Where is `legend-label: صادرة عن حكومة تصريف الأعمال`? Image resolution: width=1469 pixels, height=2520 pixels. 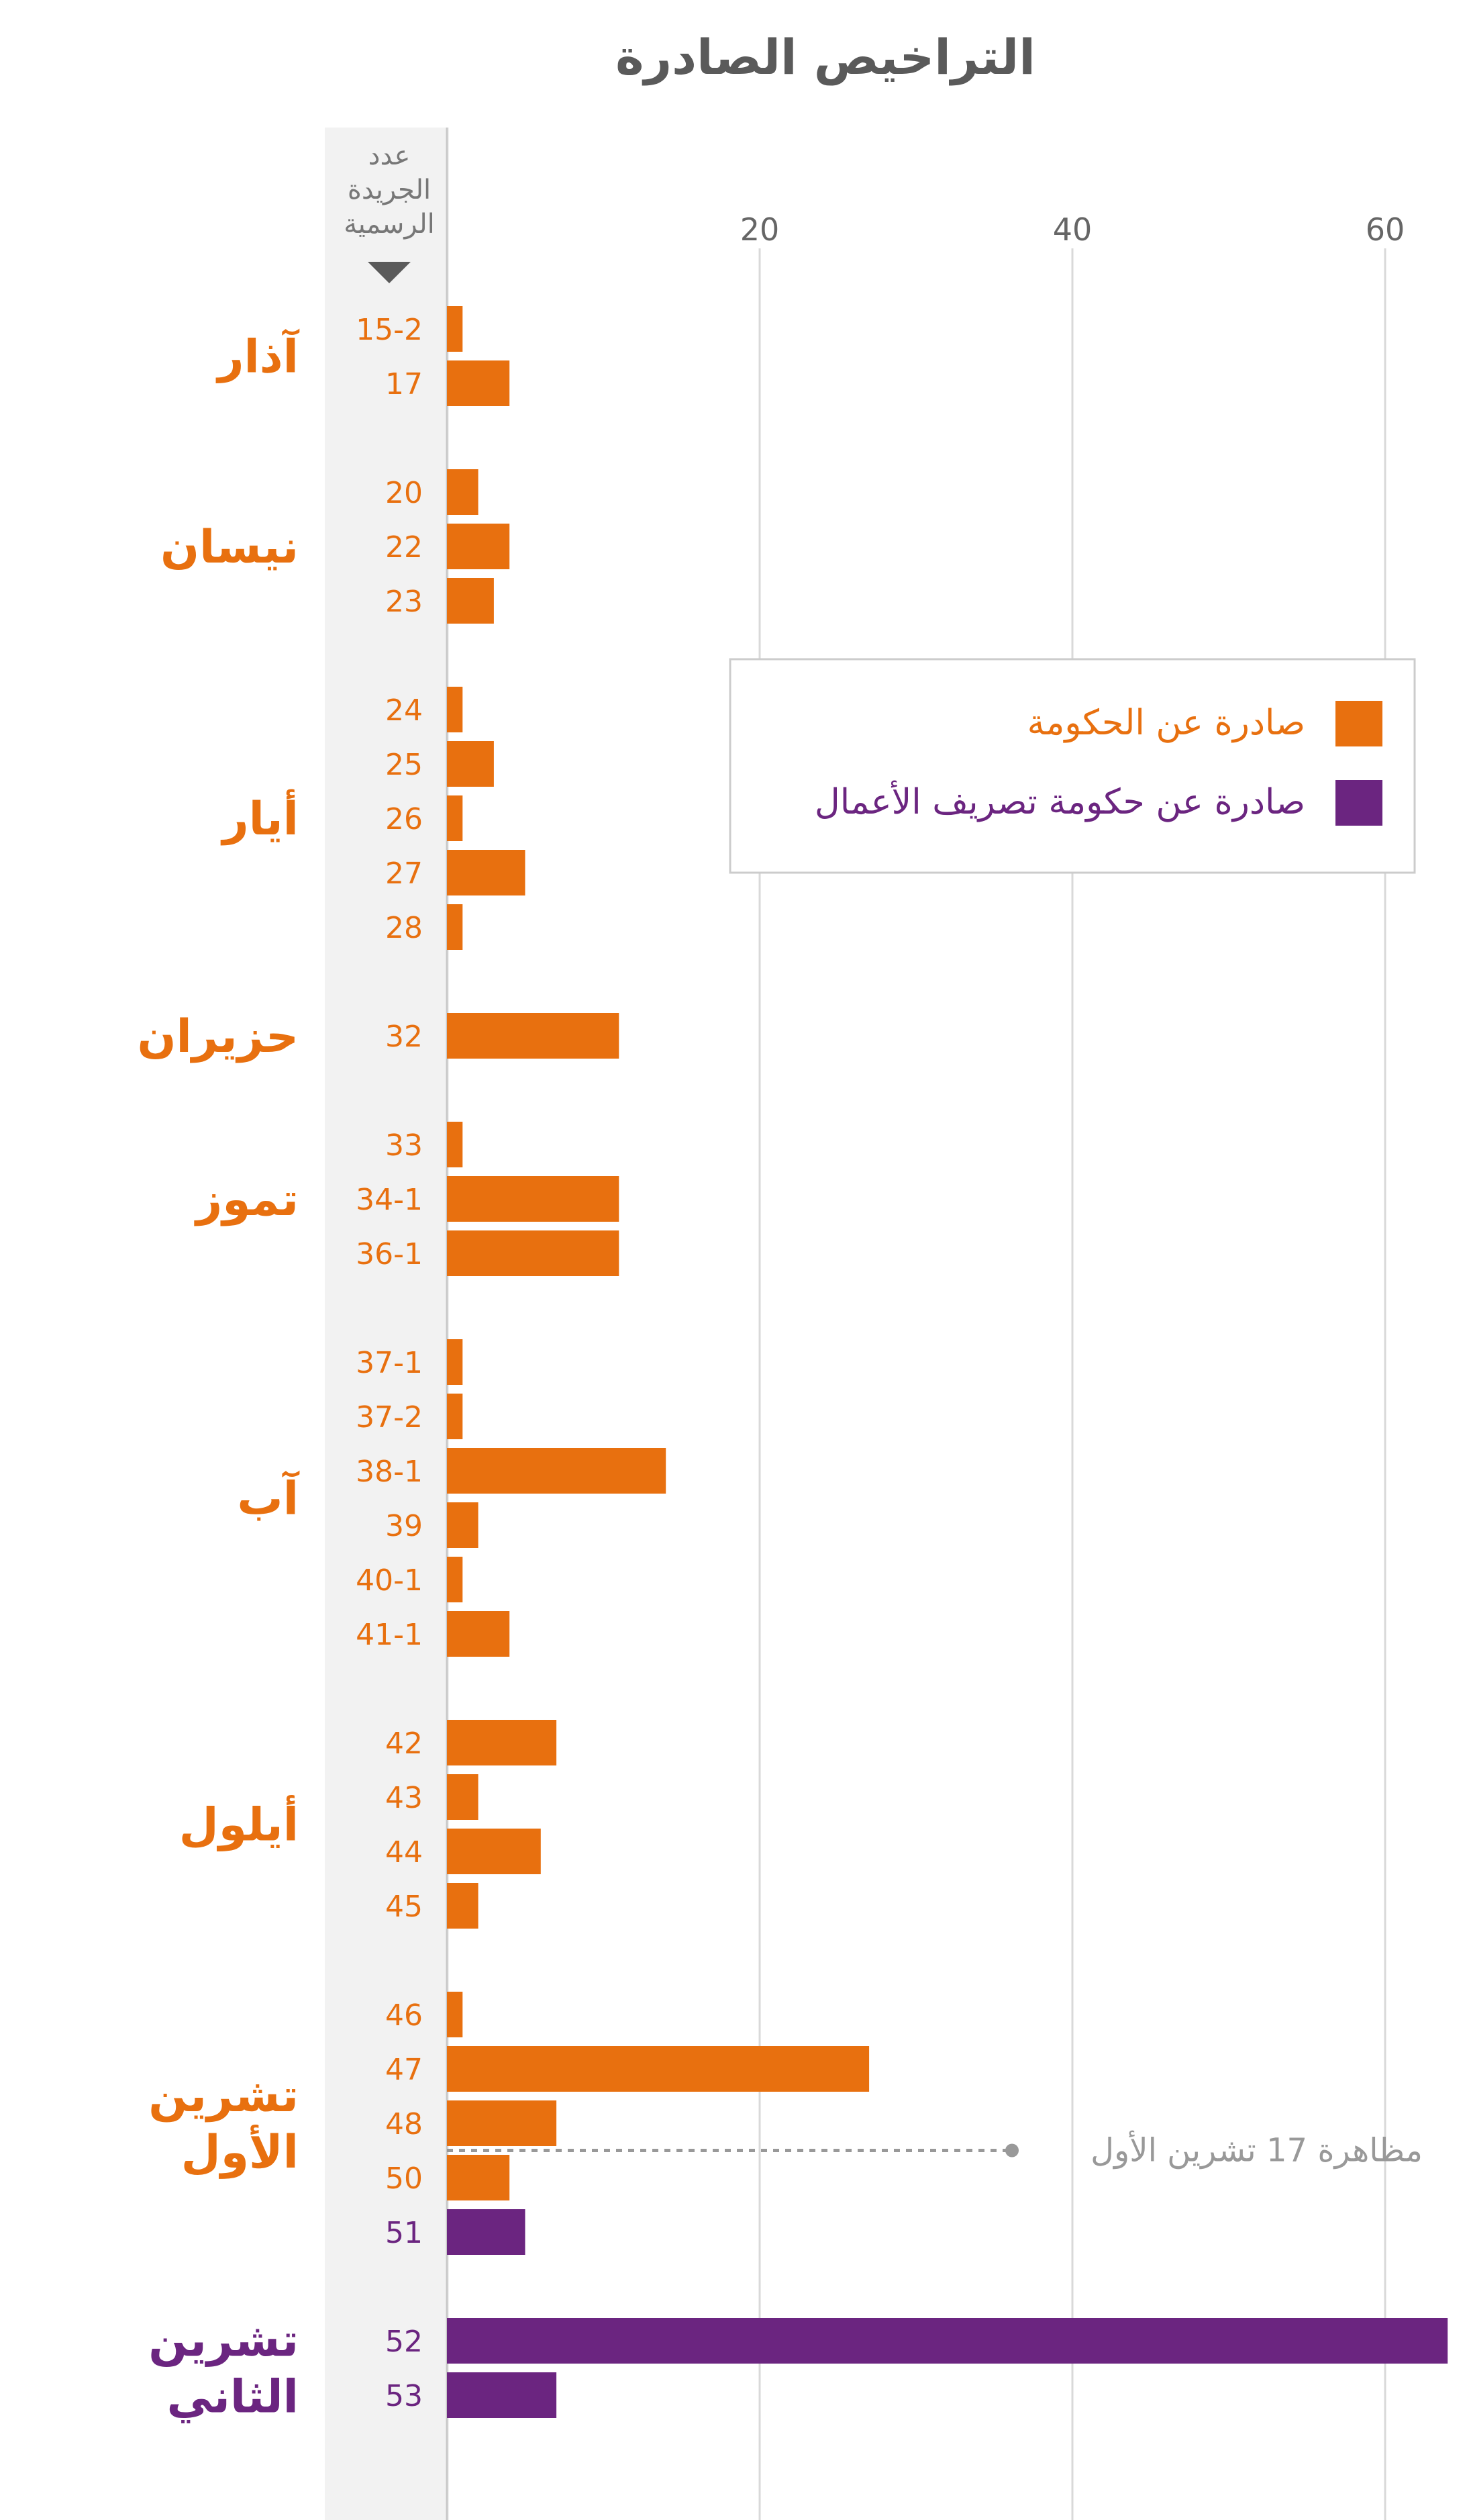 legend-label: صادرة عن حكومة تصريف الأعمال is located at coordinates (1060, 801).